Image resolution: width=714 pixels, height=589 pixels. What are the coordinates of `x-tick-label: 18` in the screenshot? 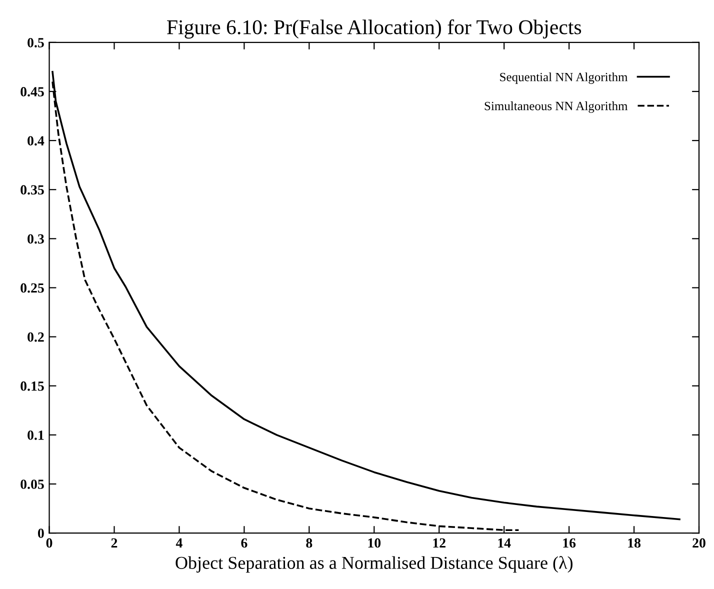 It's located at (634, 543).